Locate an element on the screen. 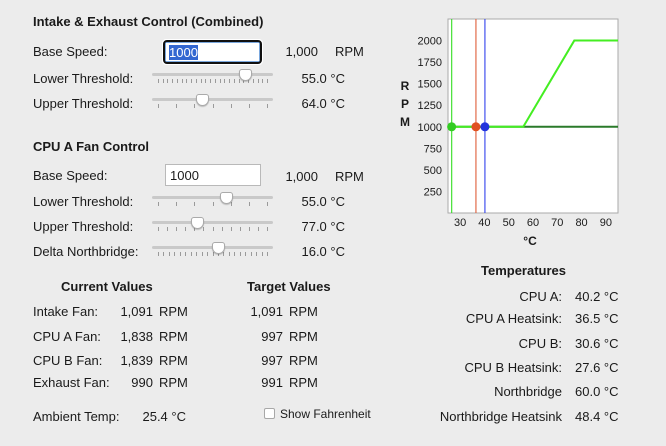 The image size is (666, 446). current-row-value: 990 is located at coordinates (142, 382).